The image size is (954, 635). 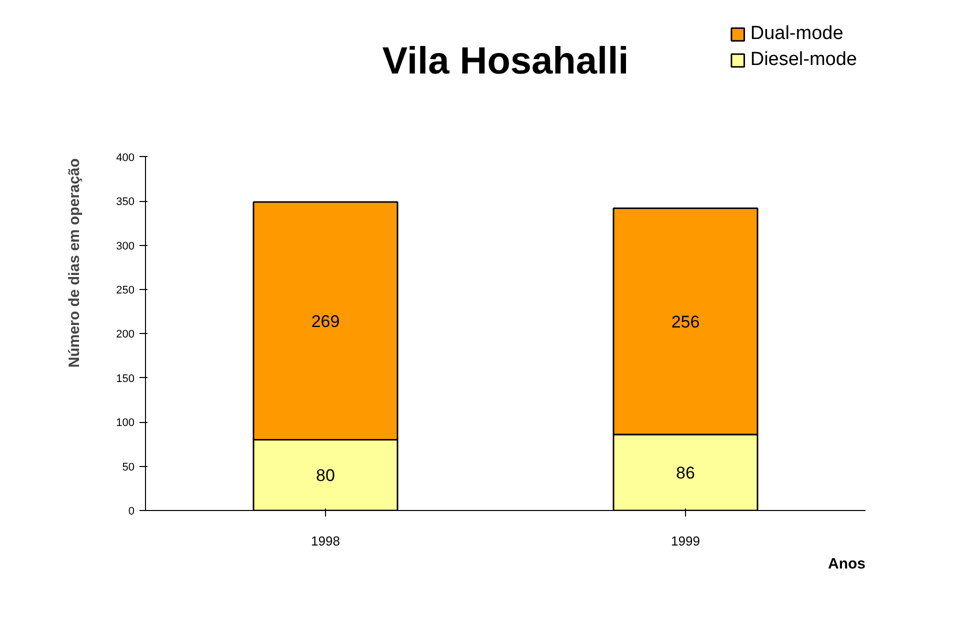 I want to click on y-tick-label: 300, so click(x=125, y=246).